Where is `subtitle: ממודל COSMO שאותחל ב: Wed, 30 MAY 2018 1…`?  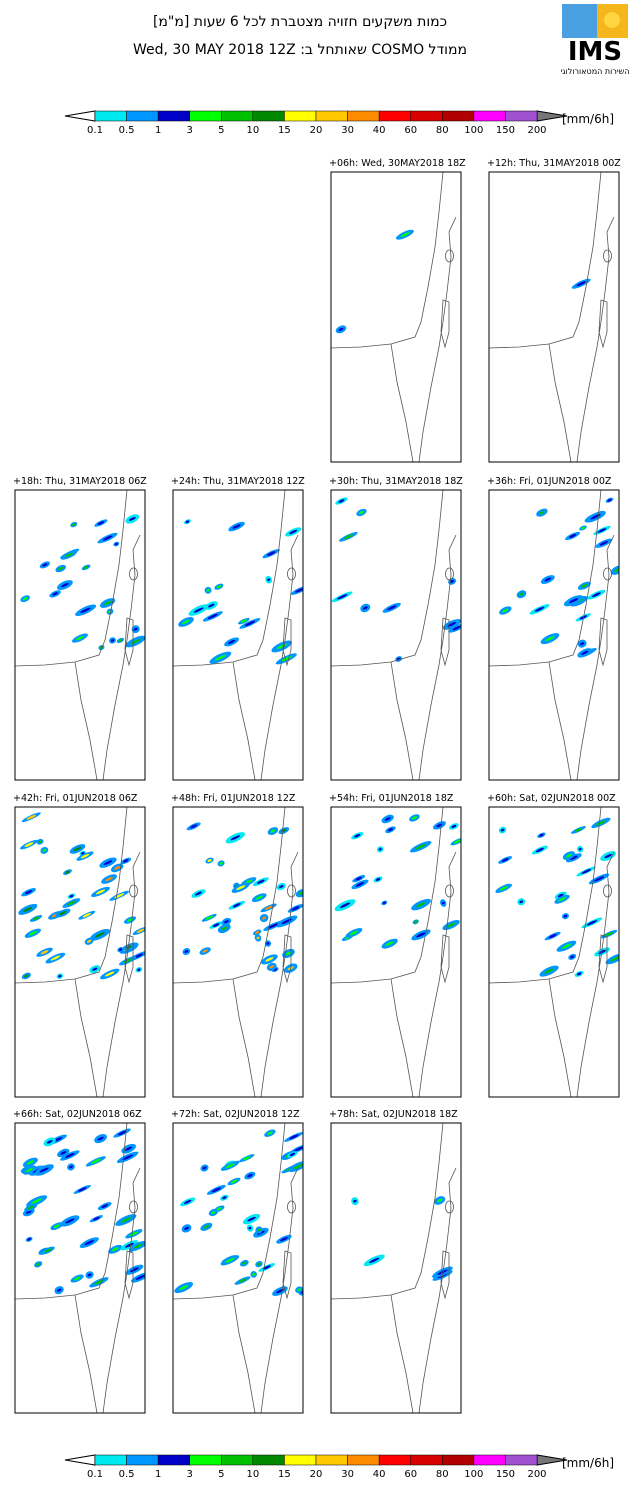
subtitle: ממודל COSMO שאותחל ב: Wed, 30 MAY 2018 1… is located at coordinates (300, 50).